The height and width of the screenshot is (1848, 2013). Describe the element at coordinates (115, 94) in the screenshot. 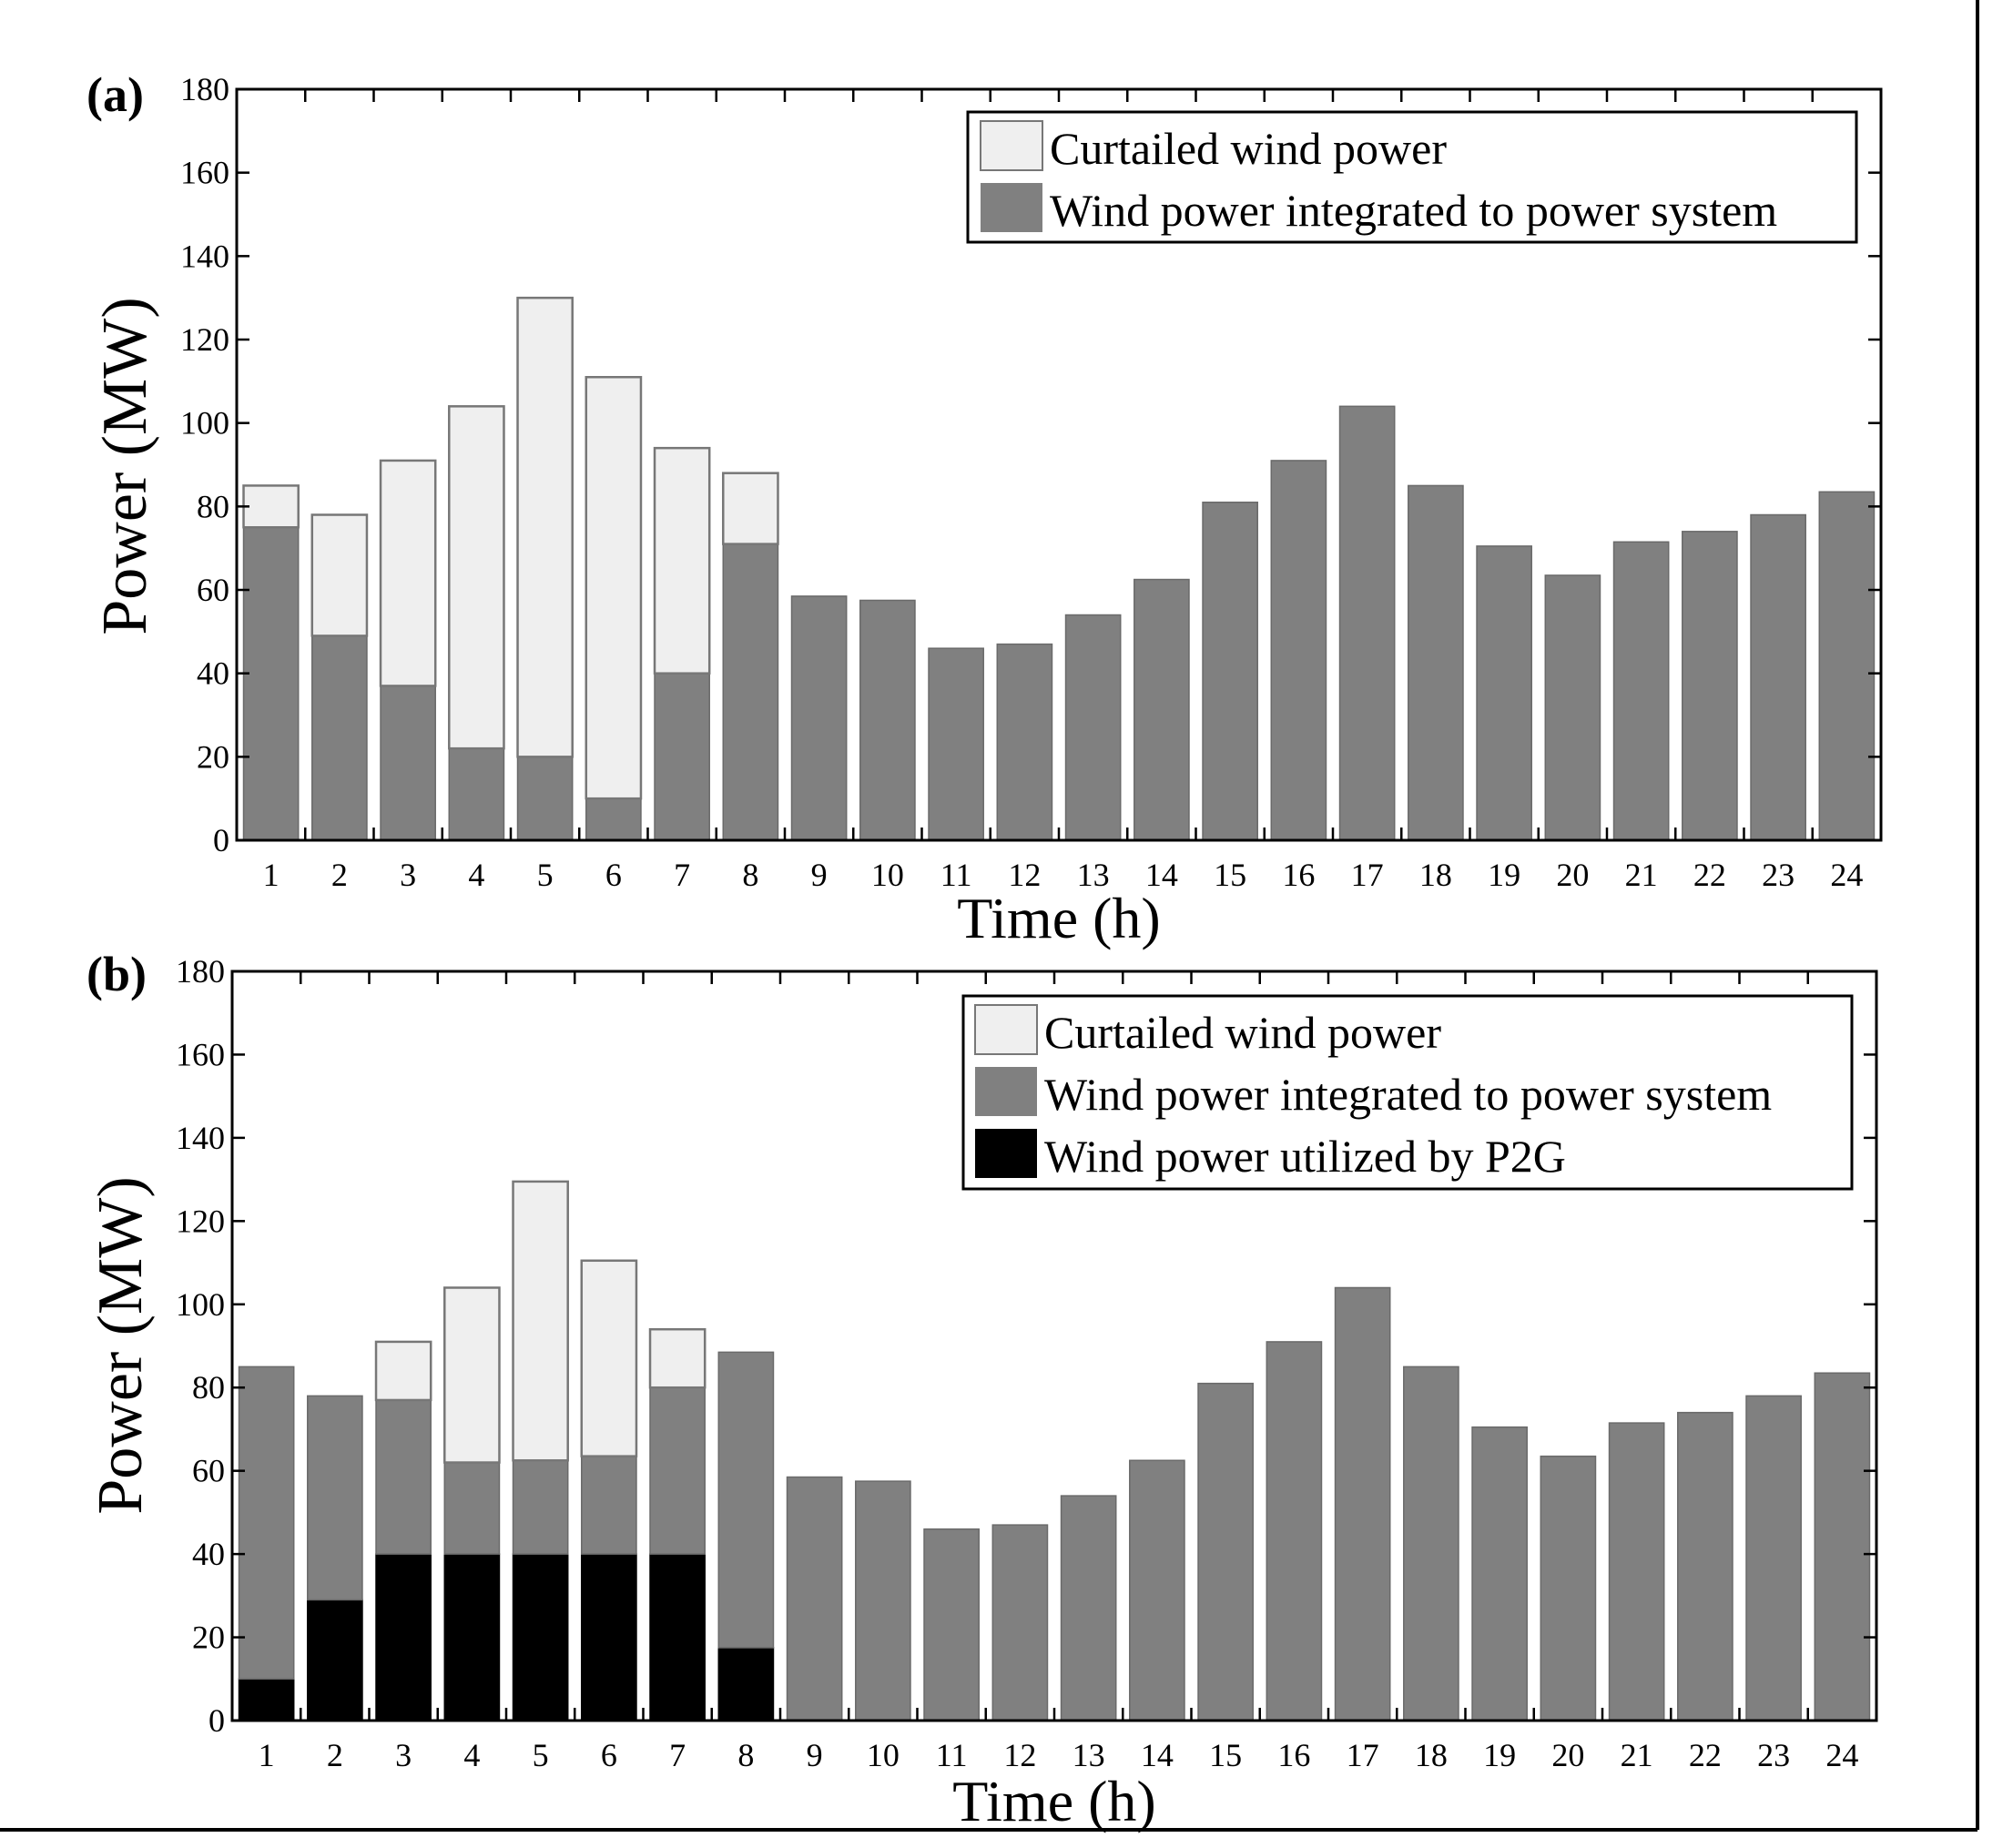

I see `panel-a-label: (a)` at that location.